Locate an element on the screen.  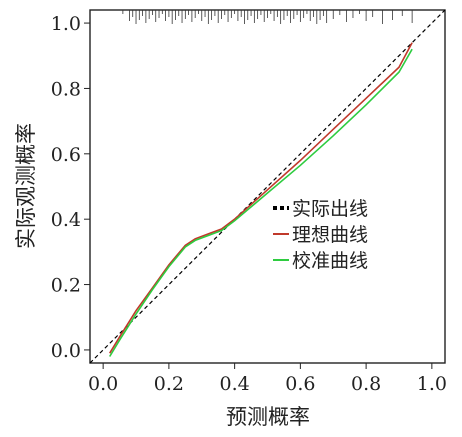
legend-label-calibration: 校准曲线 is located at coordinates (330, 261).